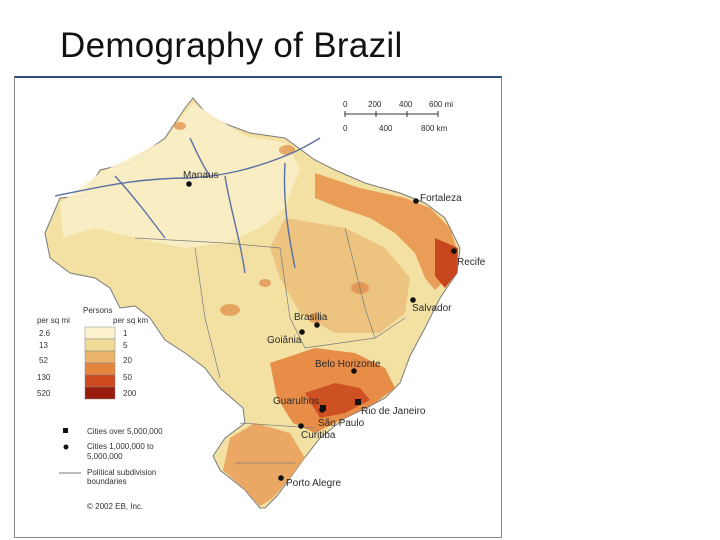 This screenshot has width=720, height=540. Describe the element at coordinates (313, 483) in the screenshot. I see `city-label-porto-alegre: Porto Alegre` at that location.